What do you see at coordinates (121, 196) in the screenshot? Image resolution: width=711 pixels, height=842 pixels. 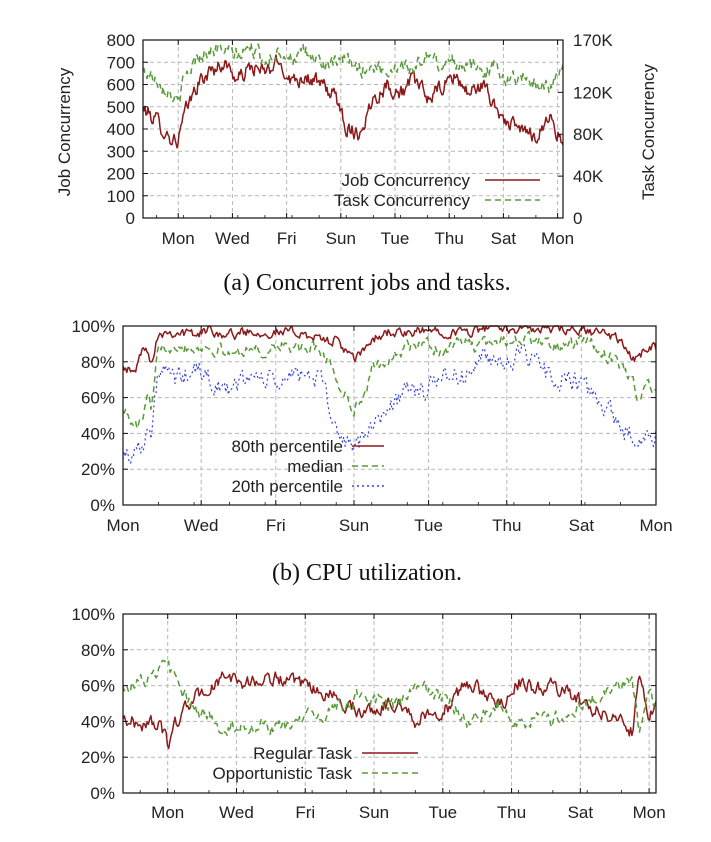 I see `y-tick-label: 100` at bounding box center [121, 196].